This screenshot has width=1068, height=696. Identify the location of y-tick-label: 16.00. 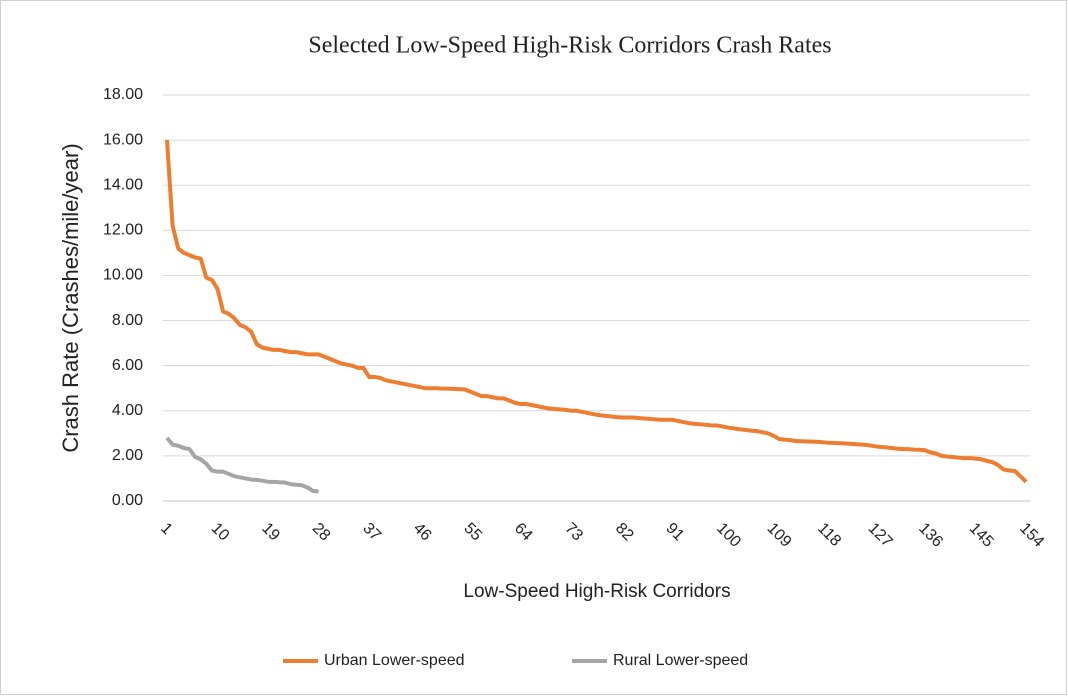
(123, 139).